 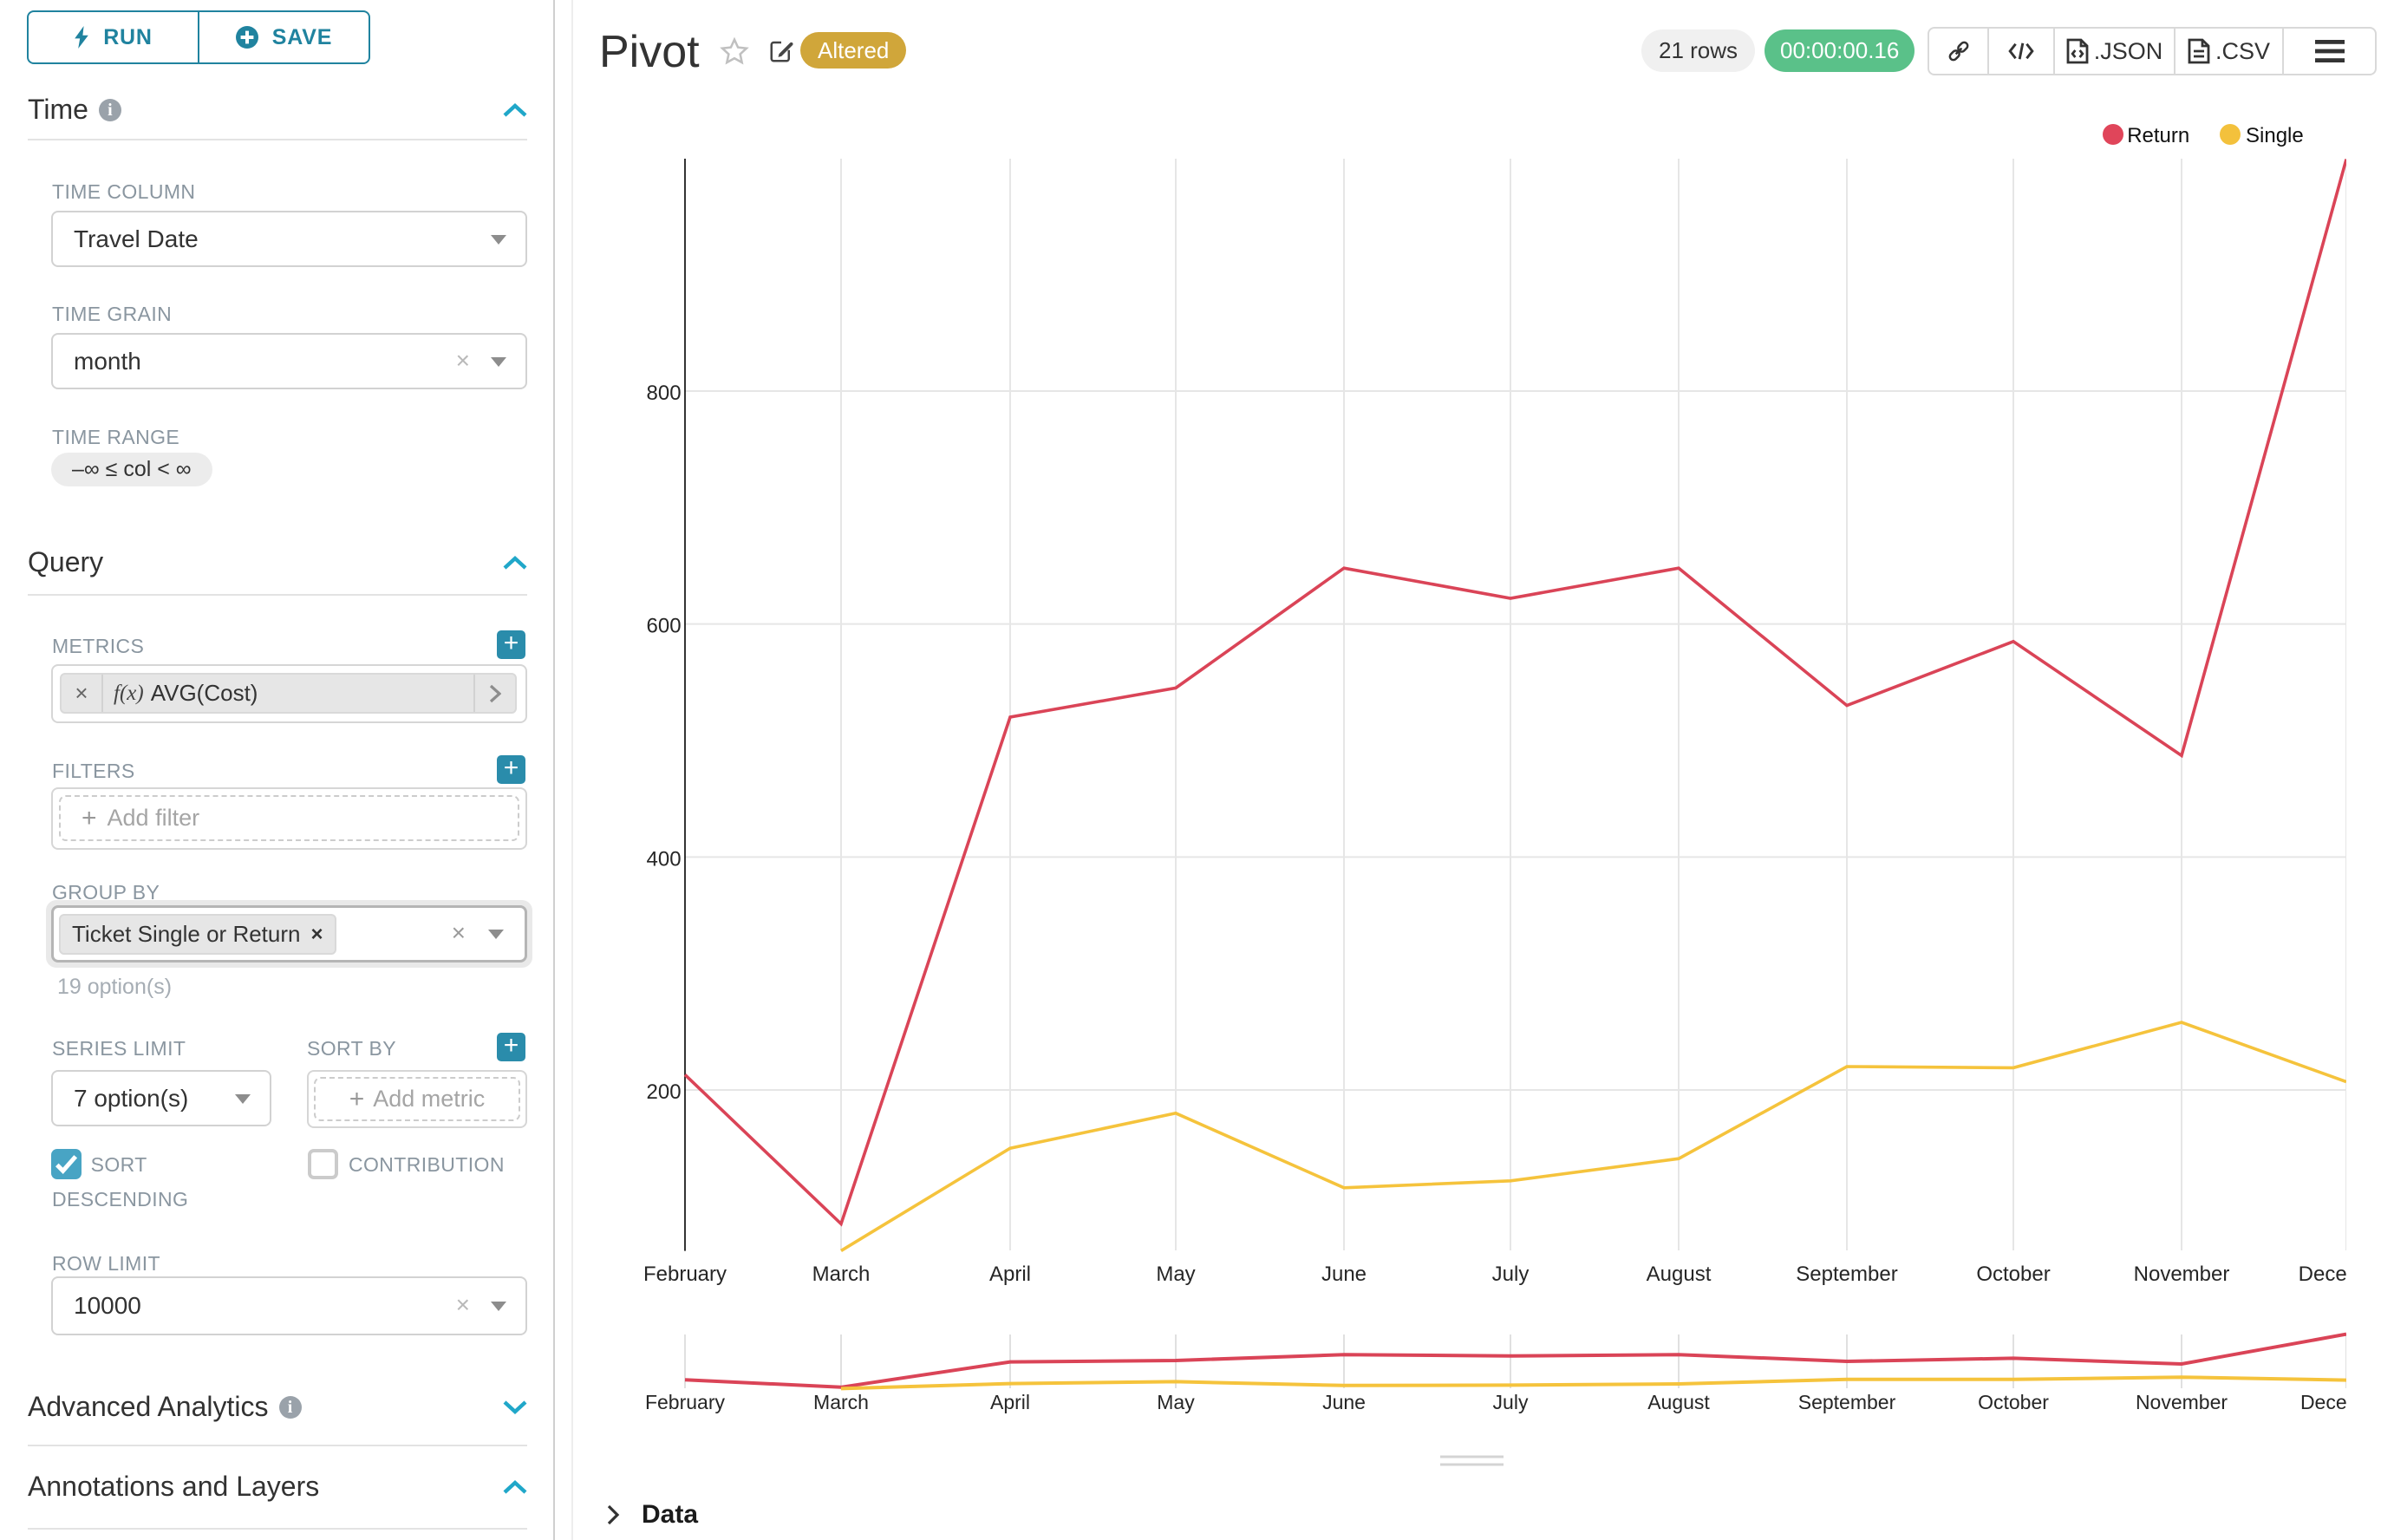 I want to click on svg-text: 800, so click(x=665, y=393).